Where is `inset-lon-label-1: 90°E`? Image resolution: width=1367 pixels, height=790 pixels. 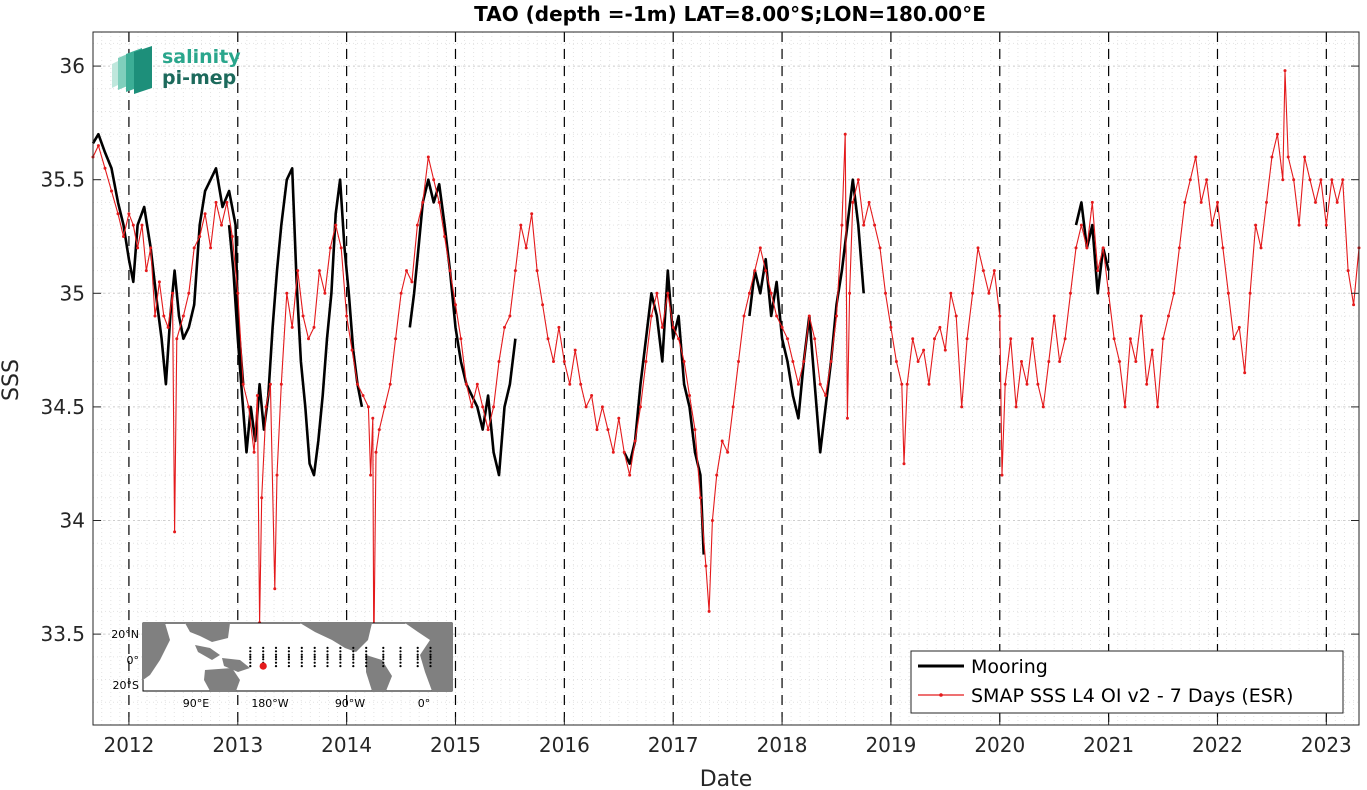 inset-lon-label-1: 90°E is located at coordinates (196, 703).